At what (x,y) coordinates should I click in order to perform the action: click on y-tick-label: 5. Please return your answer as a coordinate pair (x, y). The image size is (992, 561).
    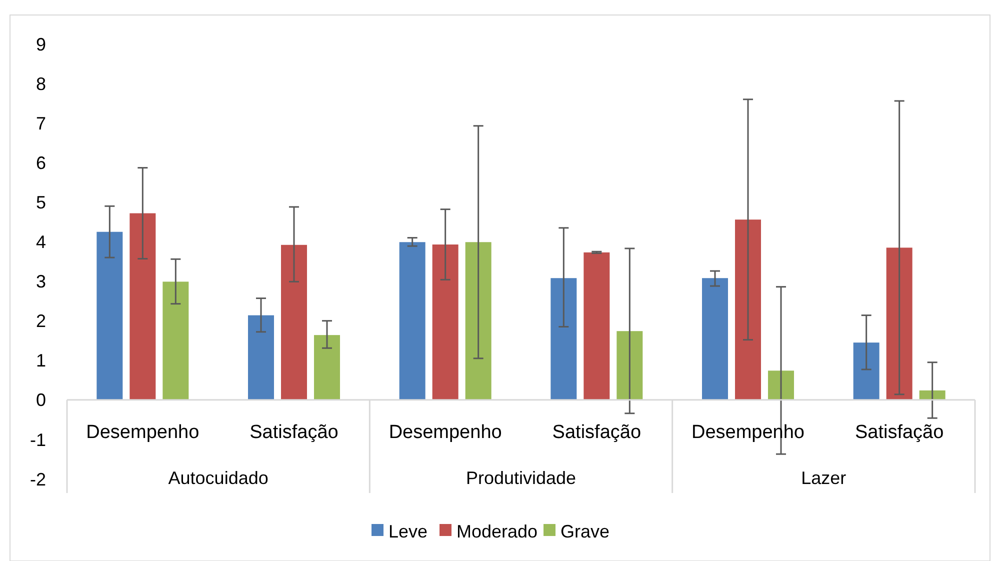
    Looking at the image, I should click on (41, 202).